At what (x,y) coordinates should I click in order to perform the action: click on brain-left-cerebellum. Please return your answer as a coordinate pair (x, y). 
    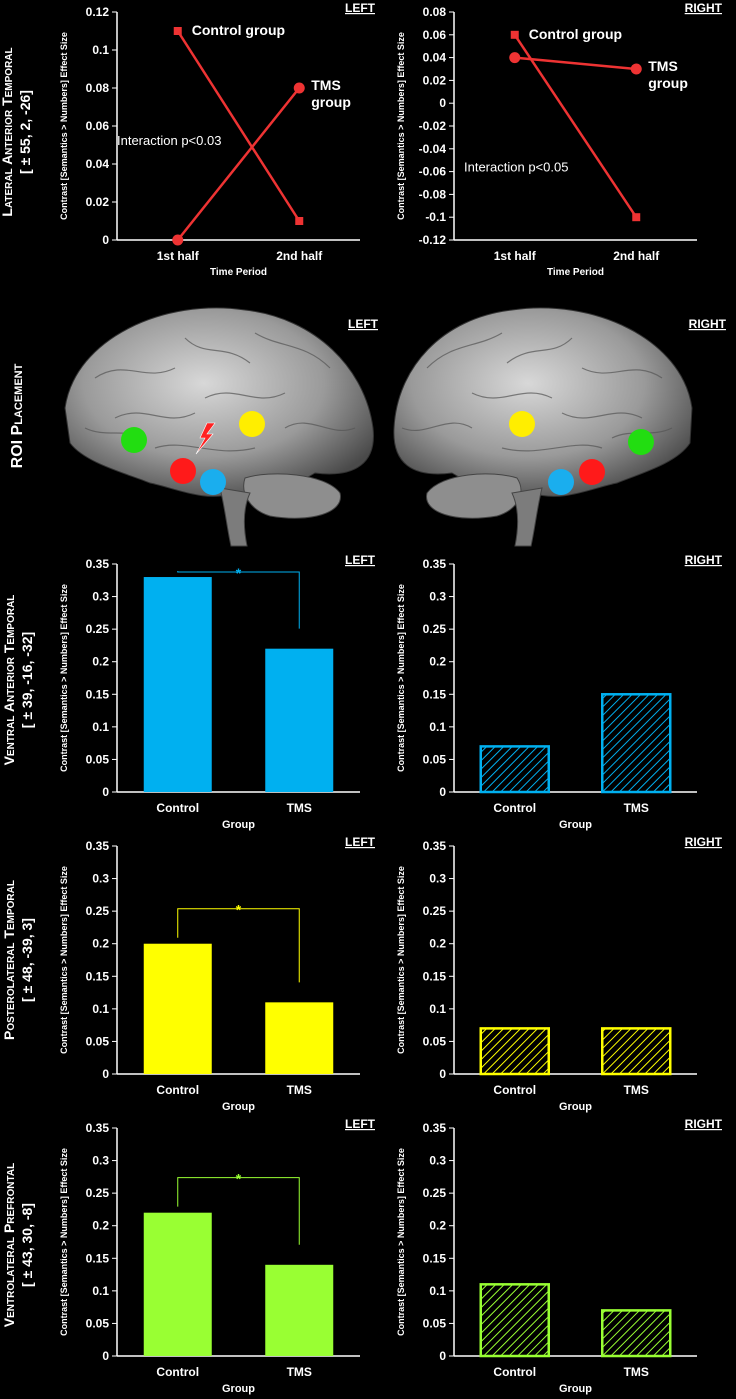
    Looking at the image, I should click on (292, 496).